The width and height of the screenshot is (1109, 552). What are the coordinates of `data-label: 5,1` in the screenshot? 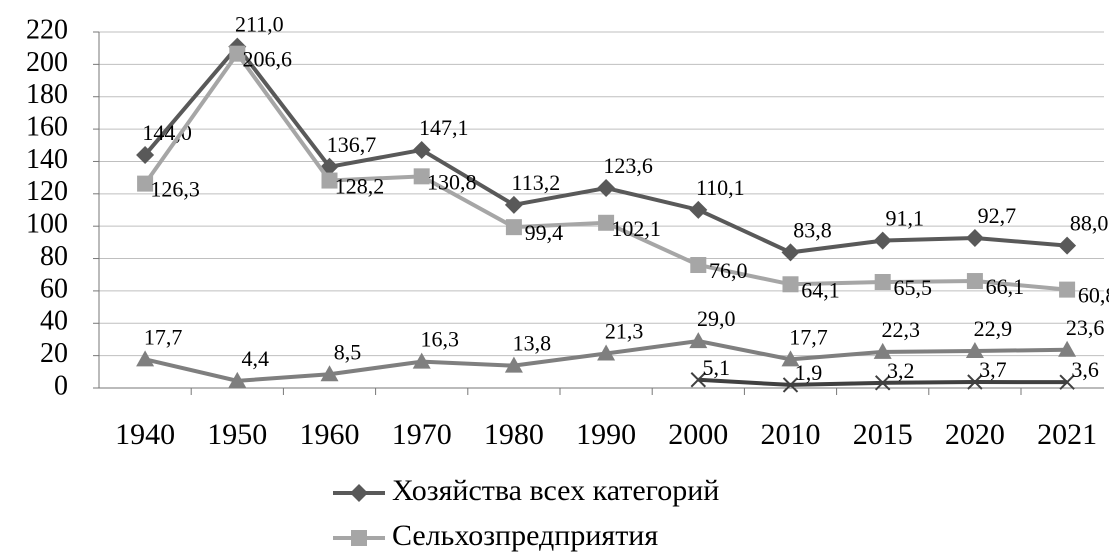 It's located at (717, 367).